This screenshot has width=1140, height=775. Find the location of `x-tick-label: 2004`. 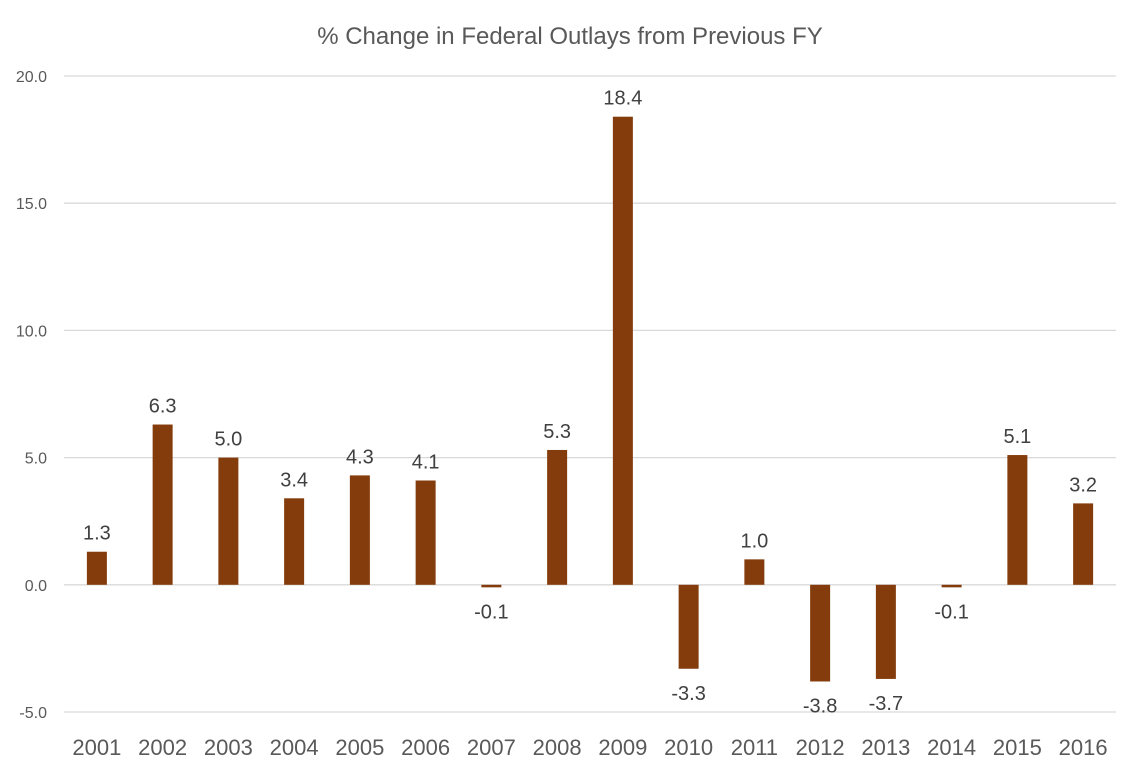

x-tick-label: 2004 is located at coordinates (294, 747).